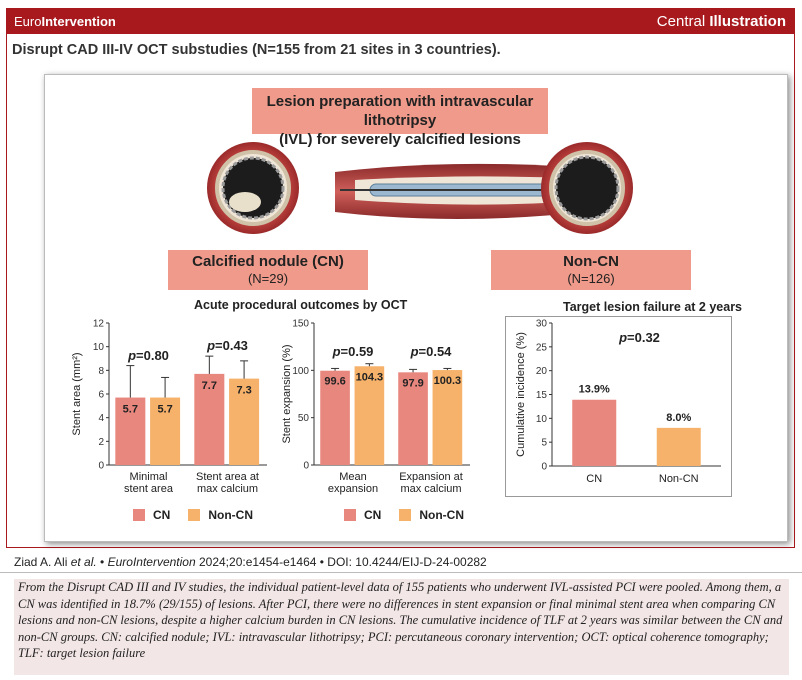 This screenshot has width=802, height=680. What do you see at coordinates (227, 477) in the screenshot?
I see `x-tick-label: Stent area at` at bounding box center [227, 477].